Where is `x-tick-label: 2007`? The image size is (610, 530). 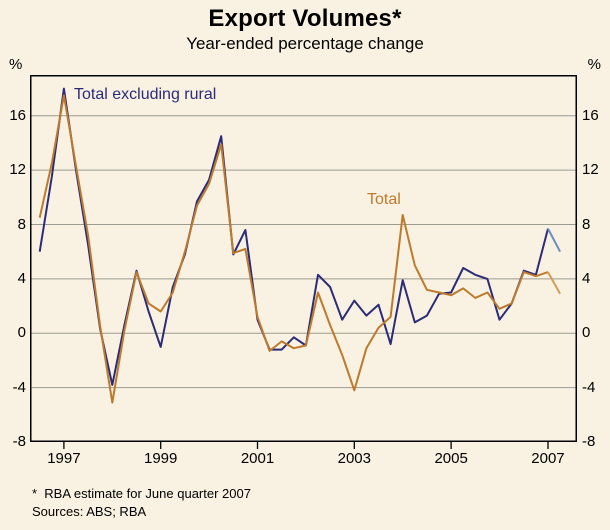
x-tick-label: 2007 is located at coordinates (548, 458).